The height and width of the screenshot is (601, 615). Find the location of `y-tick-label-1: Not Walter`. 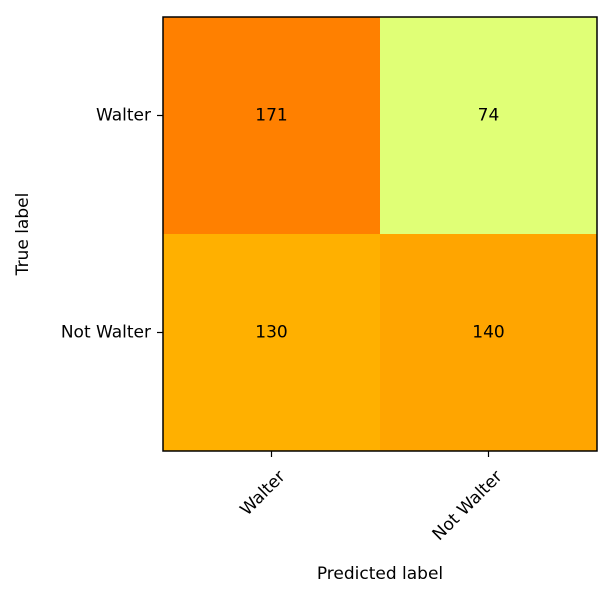

y-tick-label-1: Not Walter is located at coordinates (106, 333).